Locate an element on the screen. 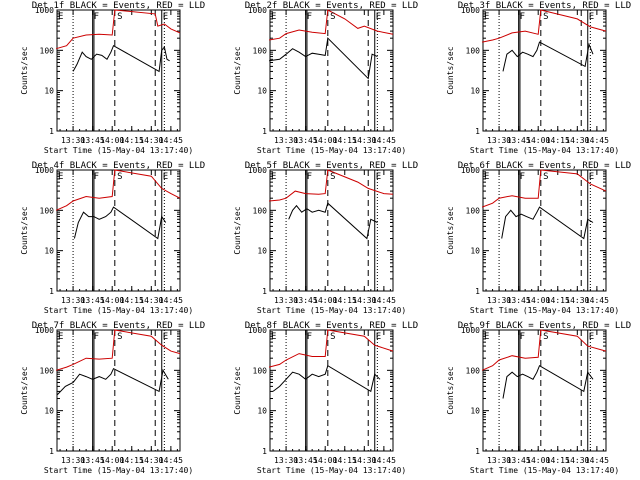  panel-title: Det 7f BLACK = Events, RED = LLD is located at coordinates (118, 326).